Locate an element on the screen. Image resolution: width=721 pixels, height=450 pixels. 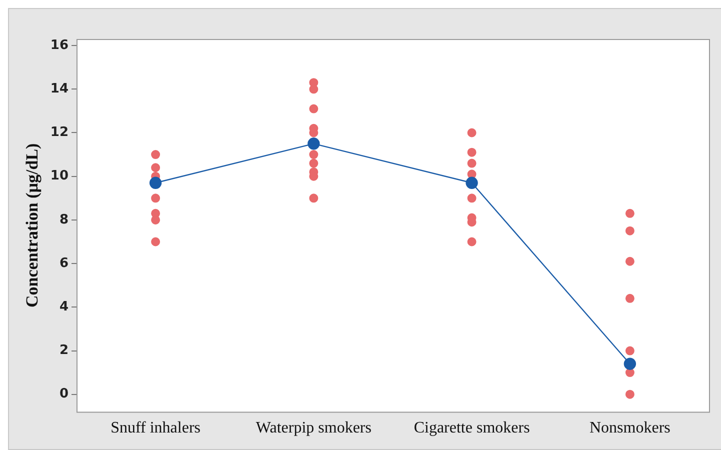
y-tick-label: 8 is located at coordinates (63, 220).